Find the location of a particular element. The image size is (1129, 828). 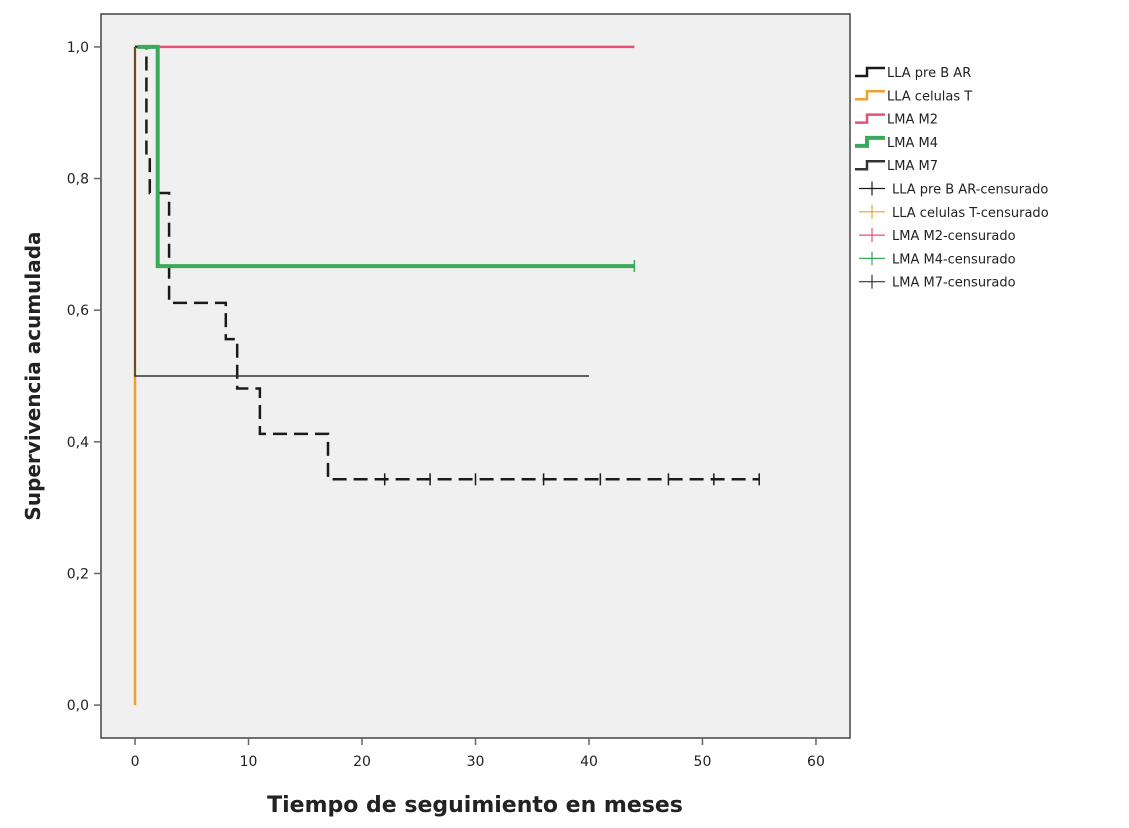

legend-label: LLA celulas T-censurado is located at coordinates (970, 213).